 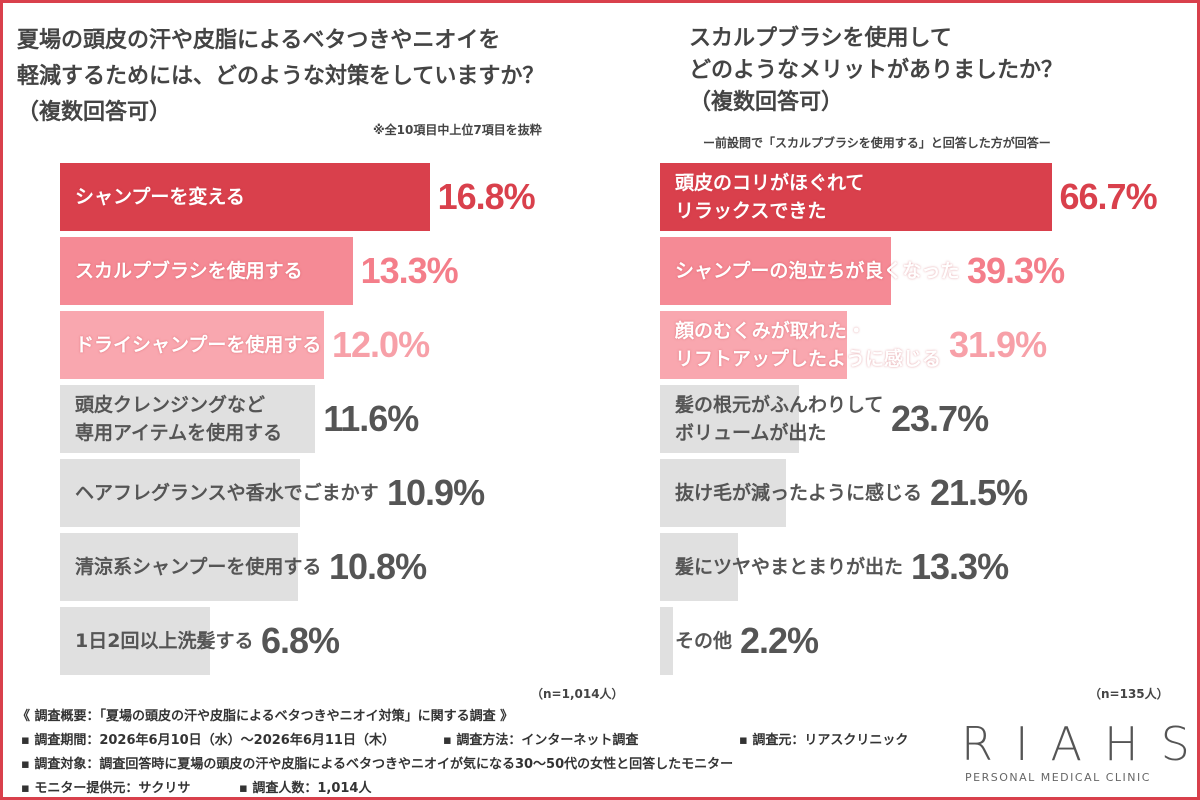 I want to click on value-label: 31.9%, so click(x=998, y=344).